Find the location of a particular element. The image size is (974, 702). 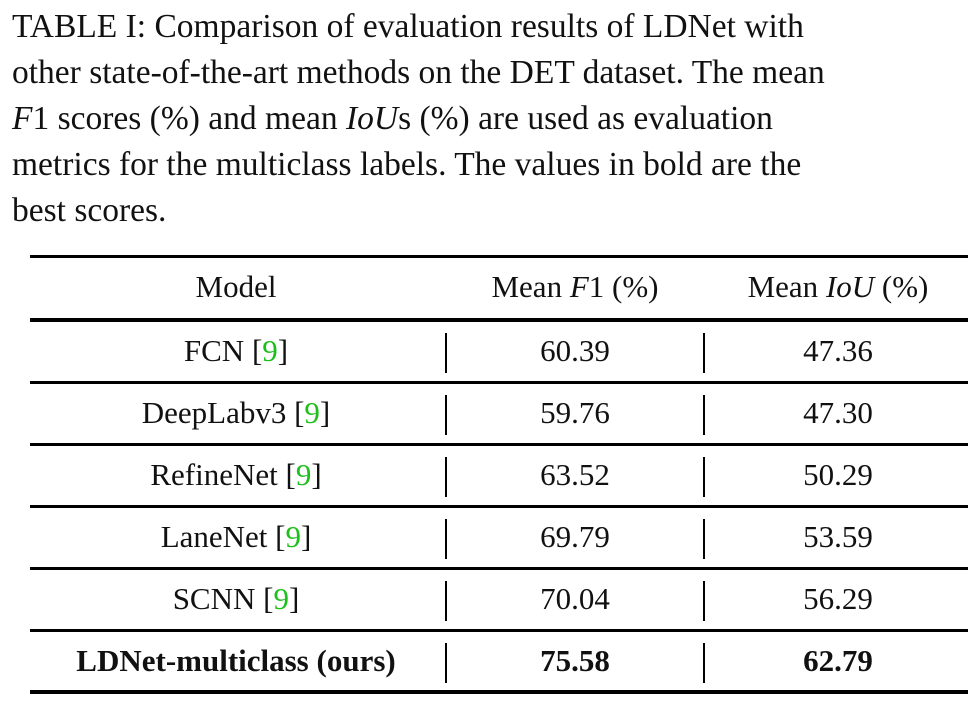

table-row-model: LaneNet [9] is located at coordinates (236, 536).